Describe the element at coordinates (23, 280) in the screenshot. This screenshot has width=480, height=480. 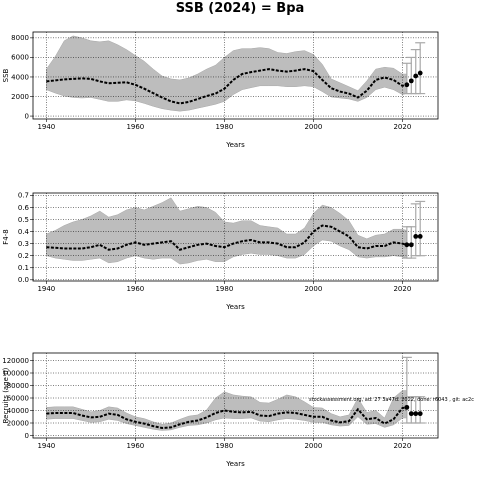
I see `y-tick-label: 0.0` at that location.